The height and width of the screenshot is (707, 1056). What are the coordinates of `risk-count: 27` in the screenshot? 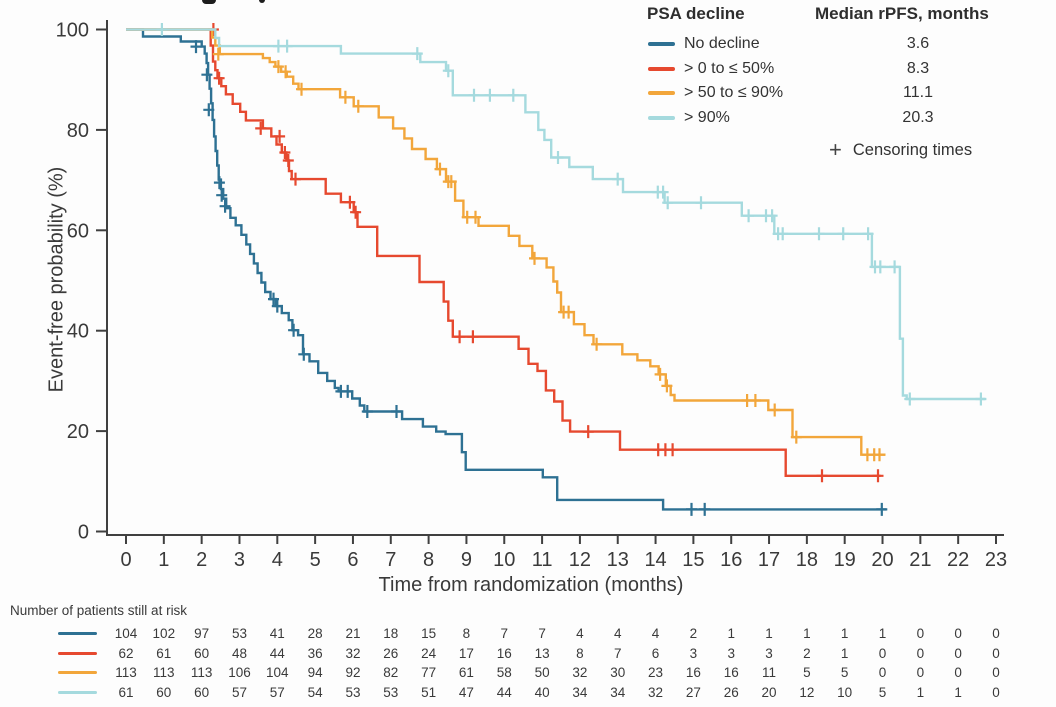 It's located at (693, 692).